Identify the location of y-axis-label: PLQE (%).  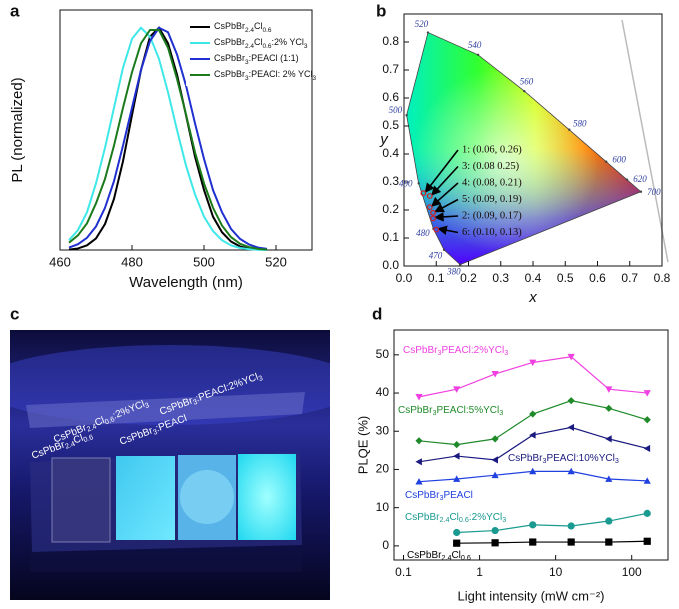
(362, 445).